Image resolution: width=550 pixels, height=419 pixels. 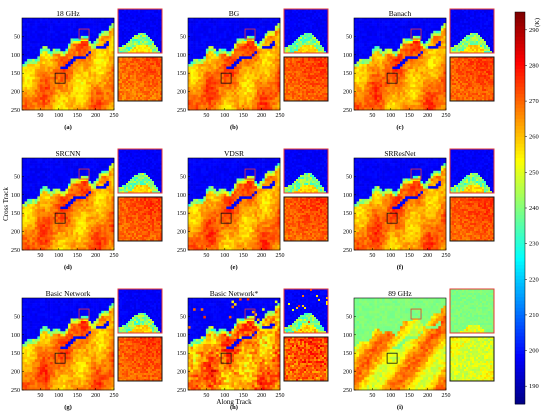 I want to click on x-axis-label: Along Track, so click(x=234, y=402).